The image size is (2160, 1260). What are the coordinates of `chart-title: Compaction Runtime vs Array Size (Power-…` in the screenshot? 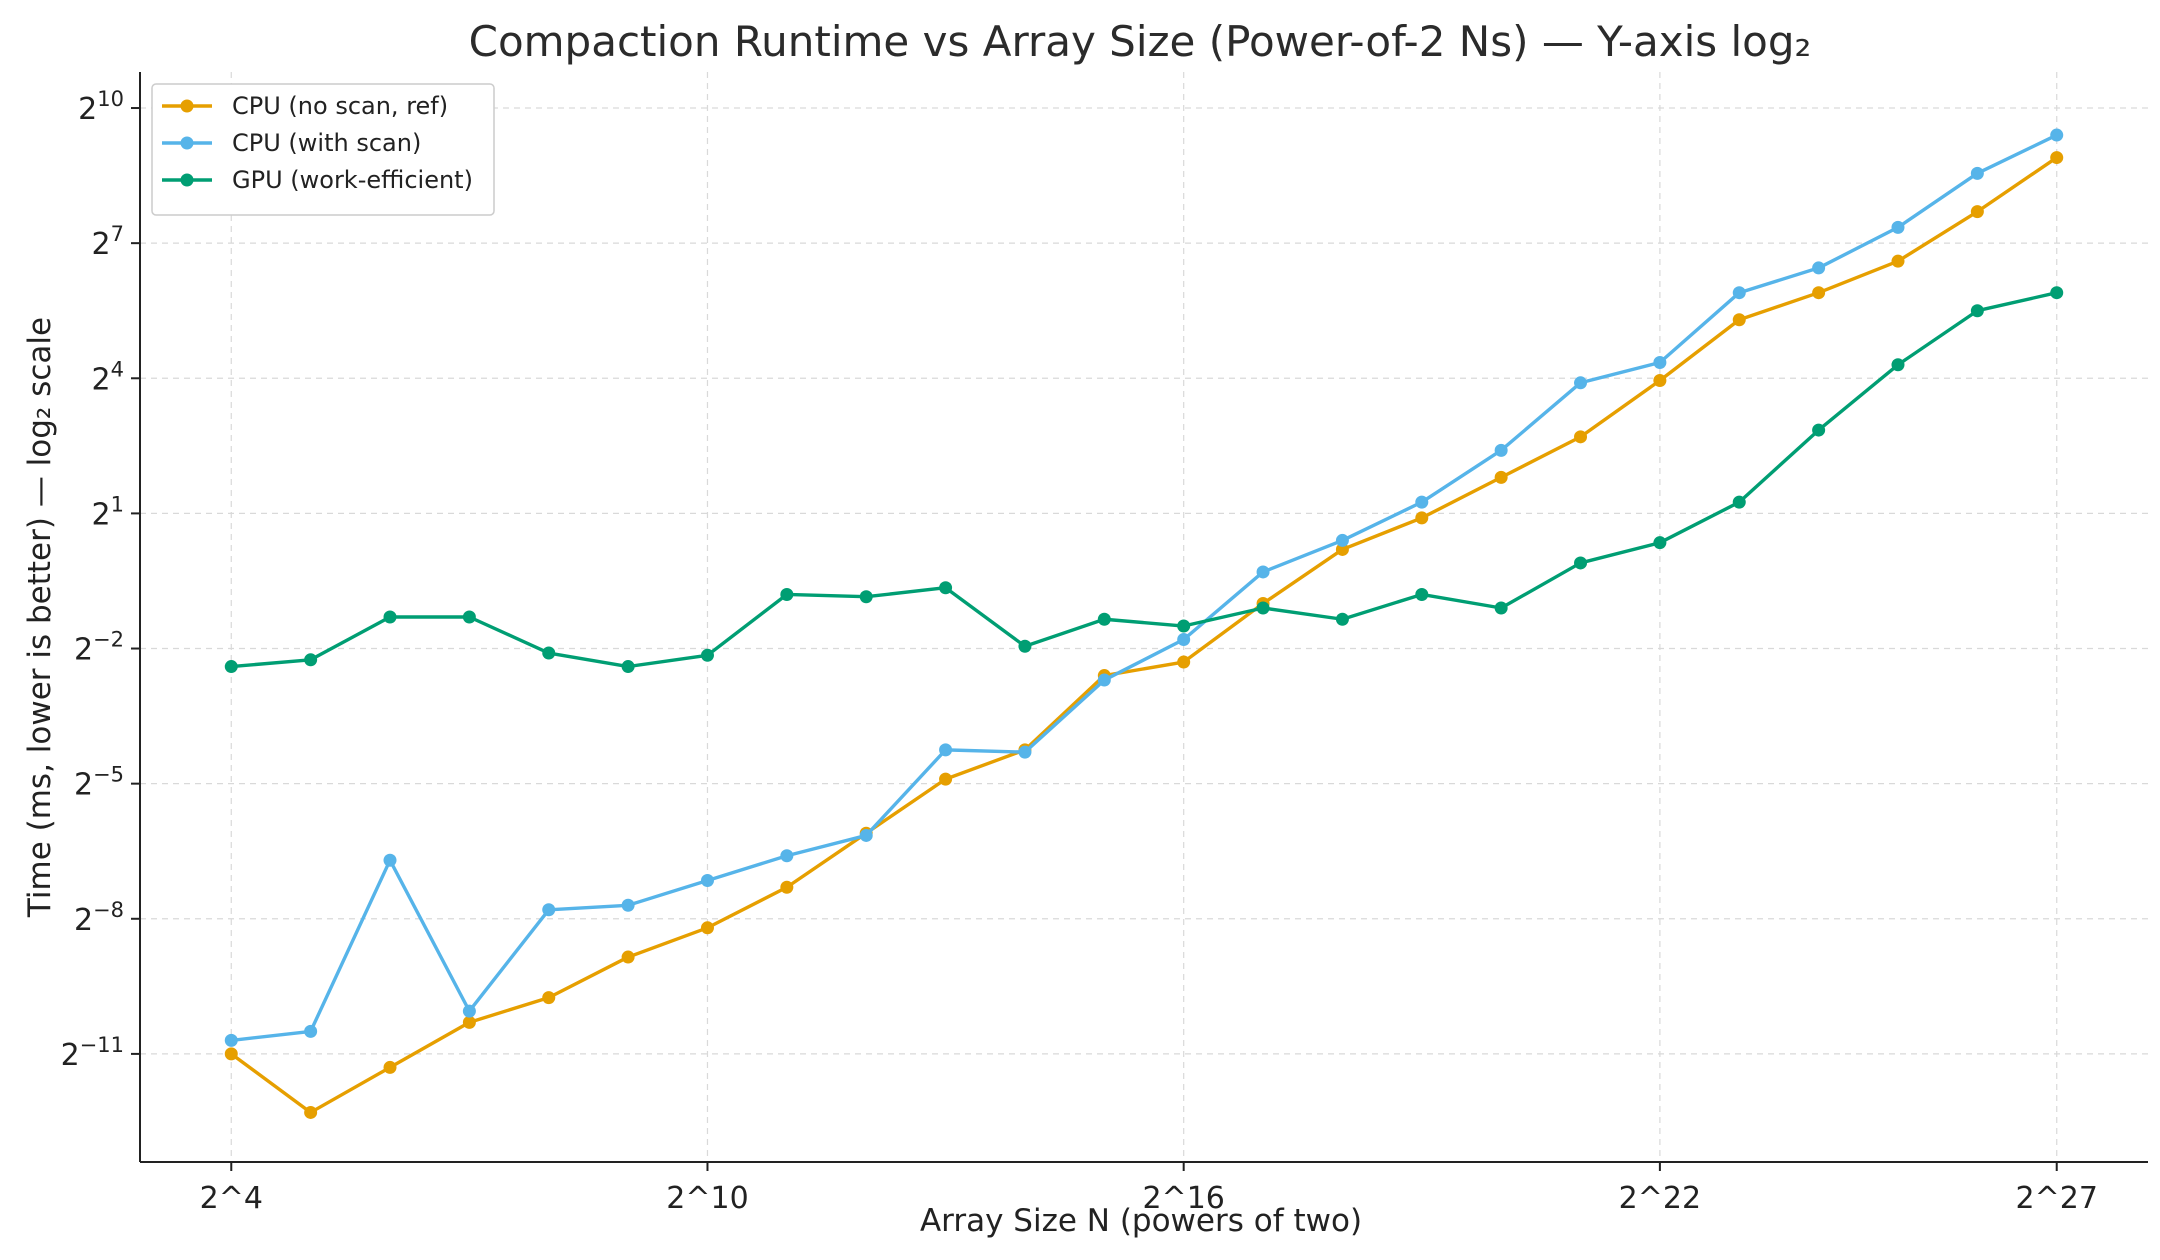 It's located at (1140, 41).